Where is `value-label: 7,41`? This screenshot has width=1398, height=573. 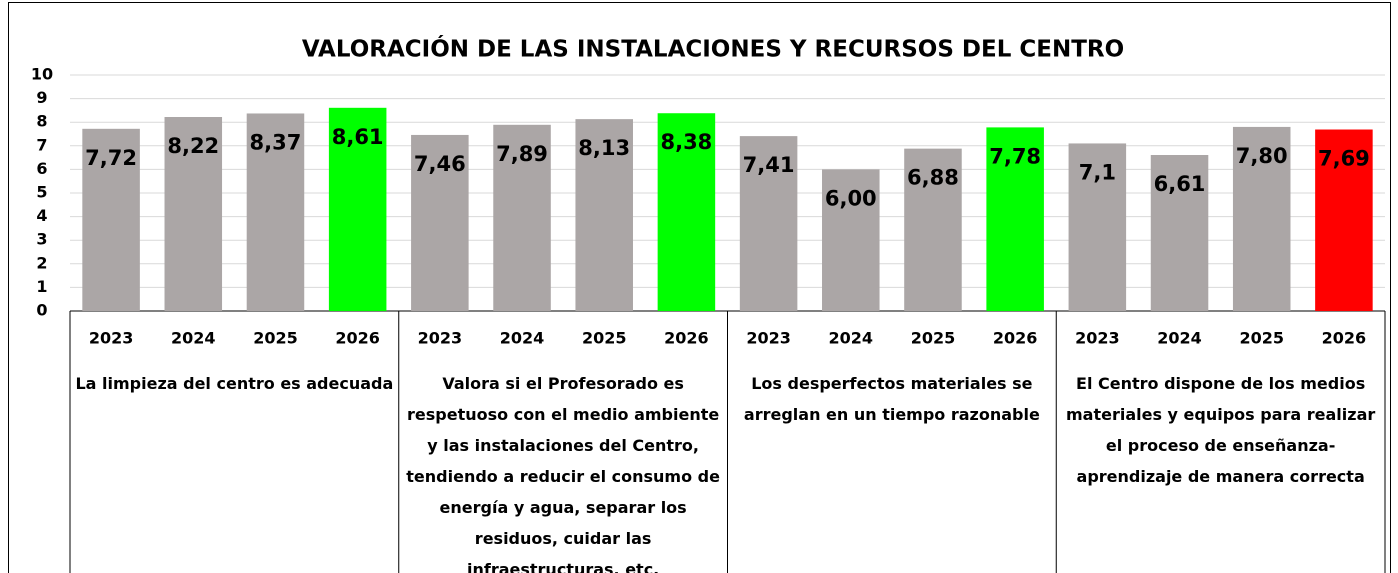
value-label: 7,41 is located at coordinates (769, 165).